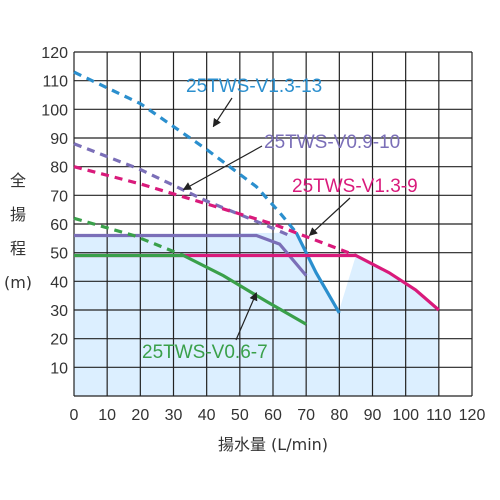 The width and height of the screenshot is (500, 500). What do you see at coordinates (472, 415) in the screenshot?
I see `x-tick-label: 120` at bounding box center [472, 415].